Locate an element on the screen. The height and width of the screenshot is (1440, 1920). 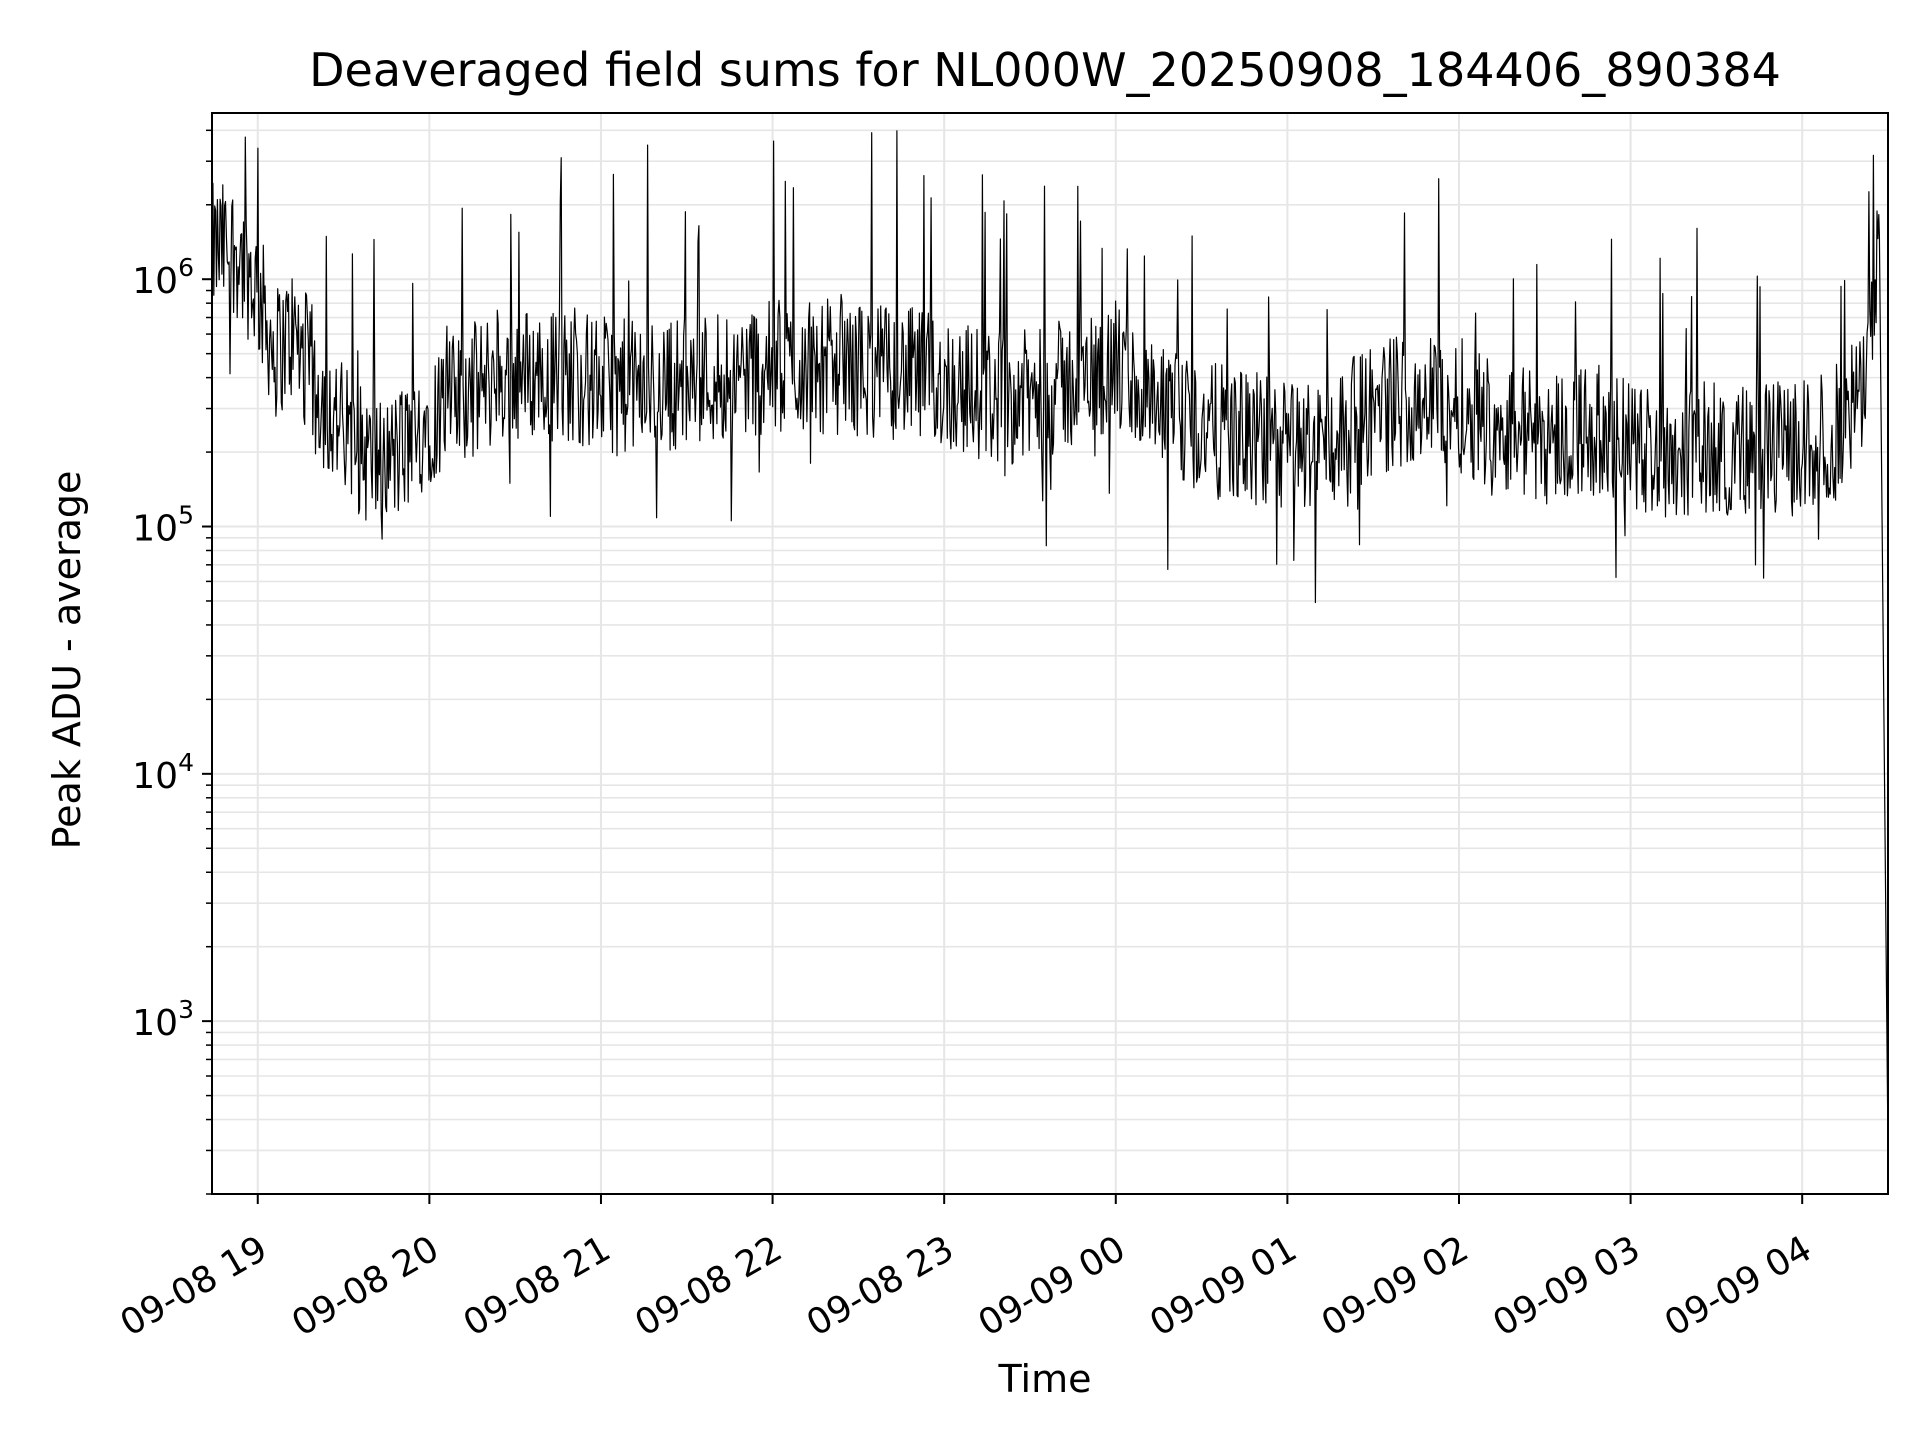
y-tick-exponent: 5 is located at coordinates (186, 515).